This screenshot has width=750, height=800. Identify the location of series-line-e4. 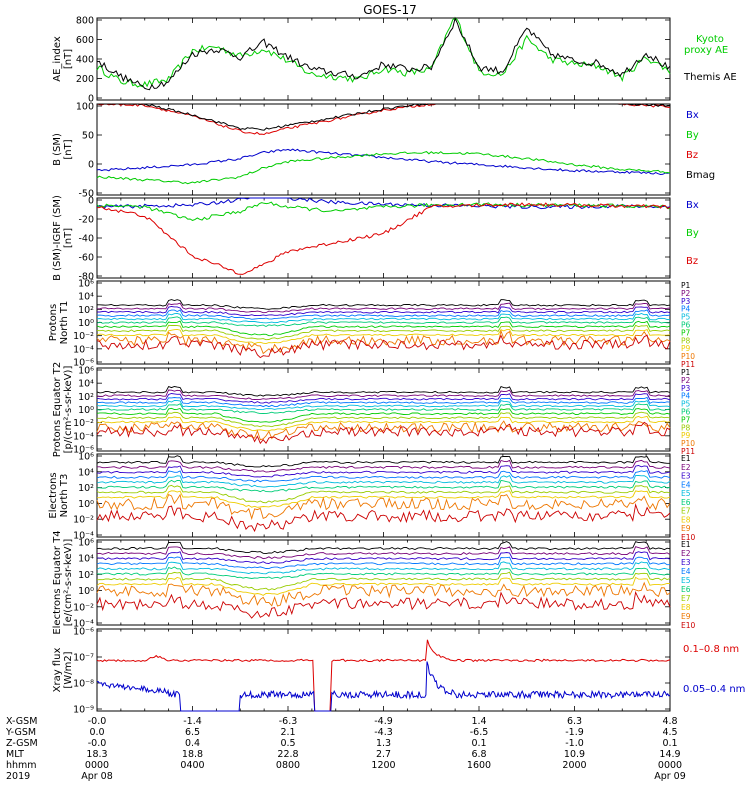
(383, 563).